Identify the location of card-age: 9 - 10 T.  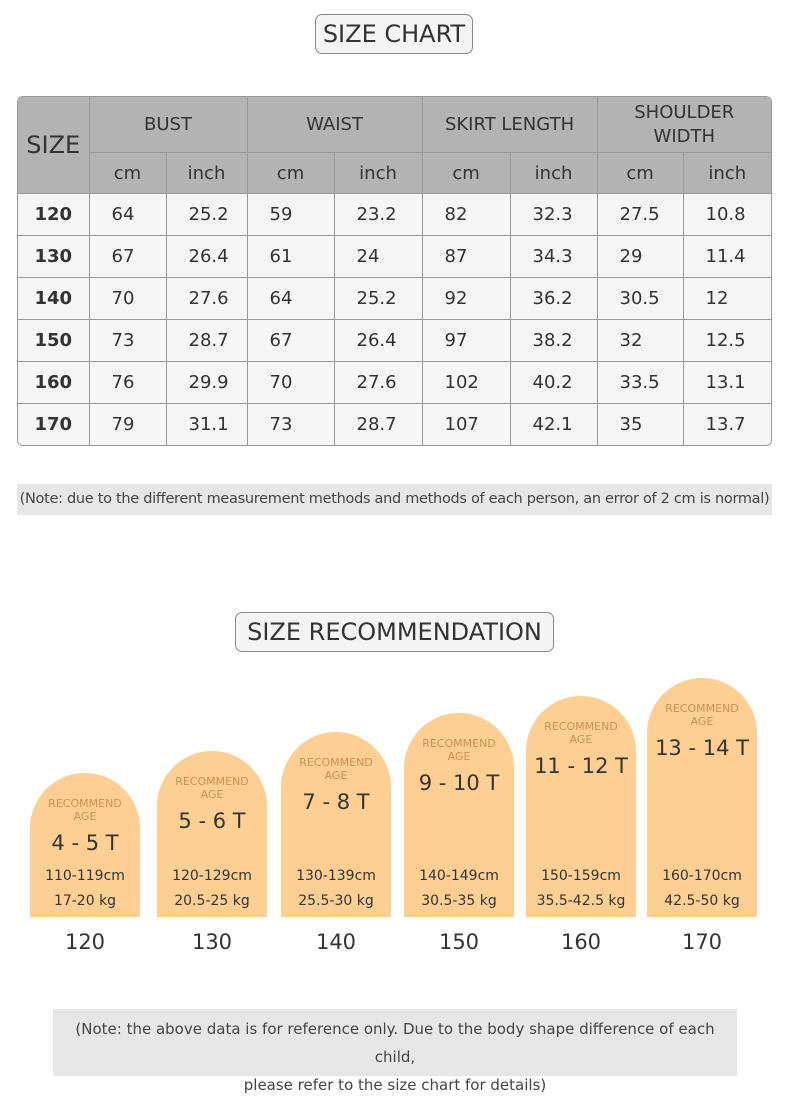
(459, 783).